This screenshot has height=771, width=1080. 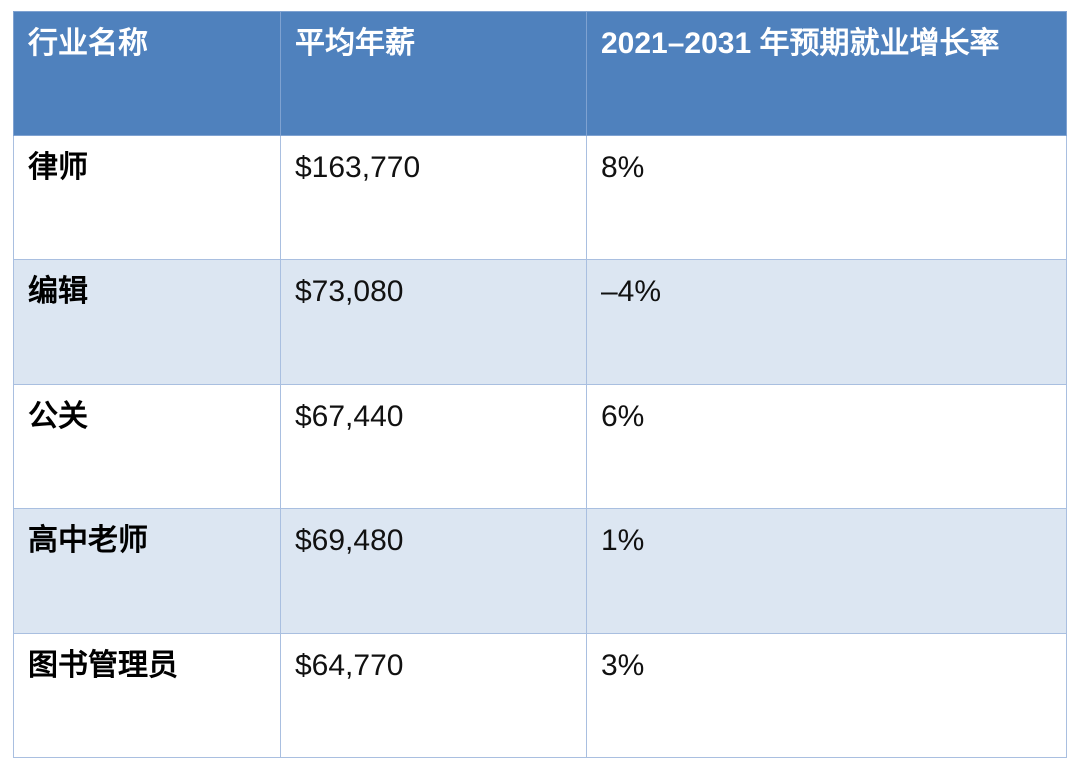 What do you see at coordinates (826, 322) in the screenshot?
I see `growth-cell: –4%` at bounding box center [826, 322].